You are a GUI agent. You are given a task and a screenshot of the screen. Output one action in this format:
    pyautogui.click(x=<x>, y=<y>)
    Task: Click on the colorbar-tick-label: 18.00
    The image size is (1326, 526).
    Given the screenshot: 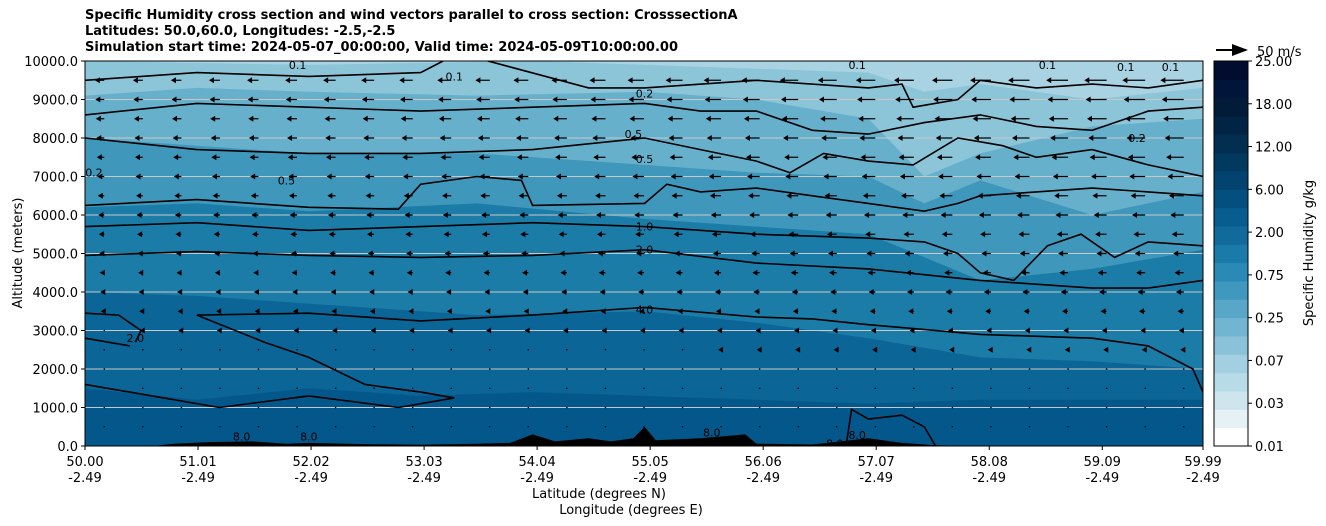 What is the action you would take?
    pyautogui.click(x=1273, y=105)
    